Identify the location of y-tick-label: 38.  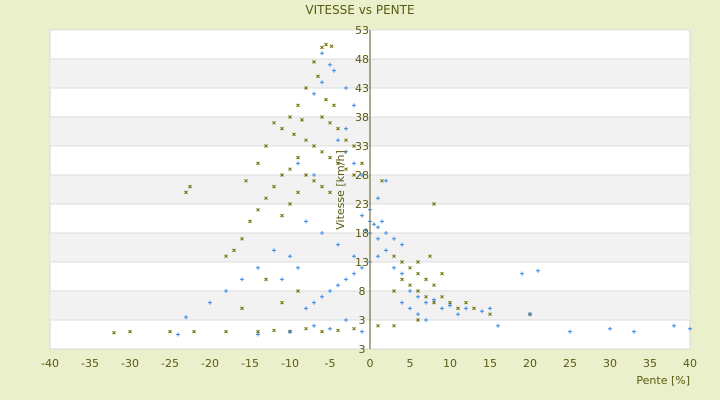
(362, 117).